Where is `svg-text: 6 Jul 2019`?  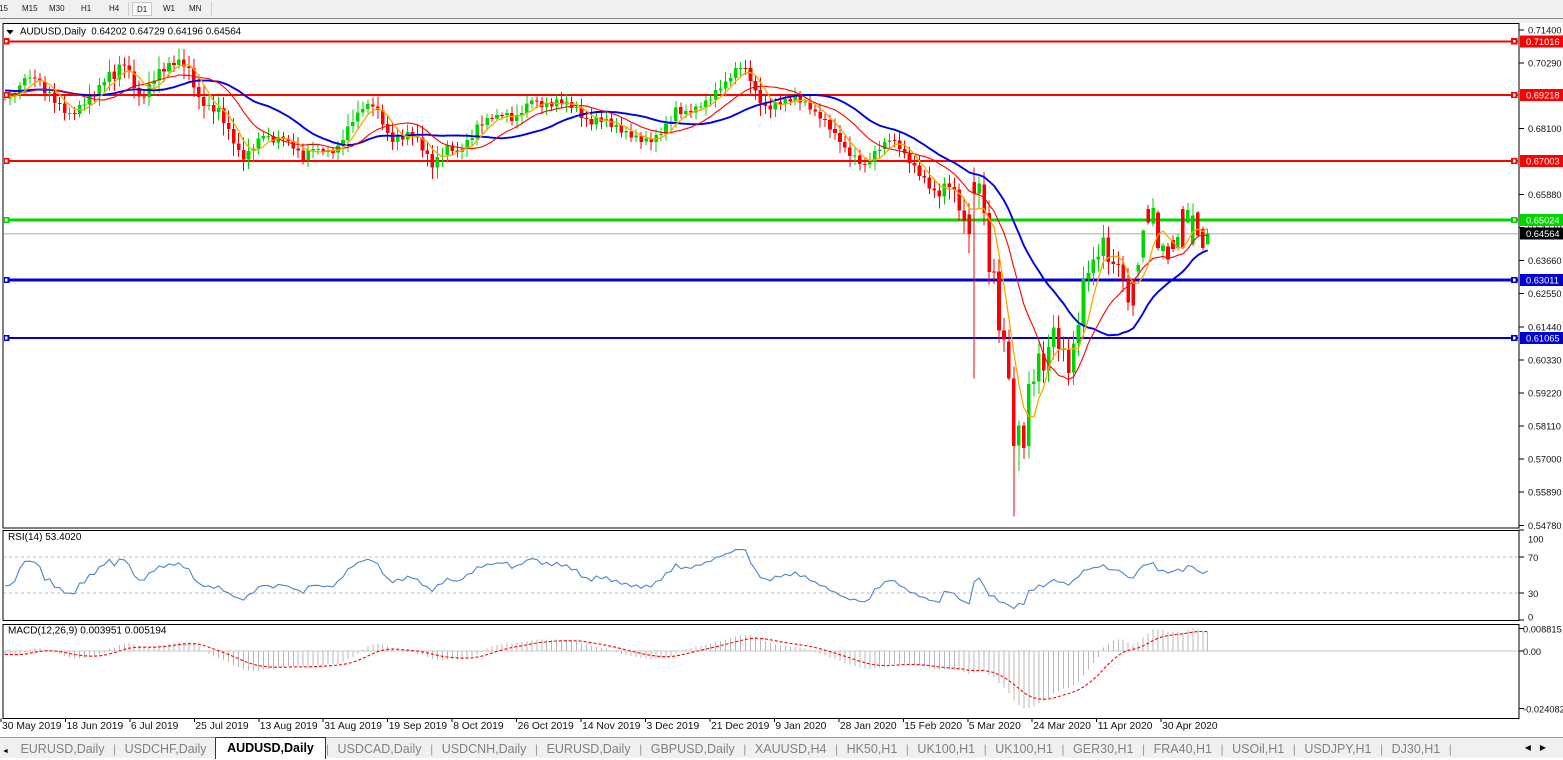
svg-text: 6 Jul 2019 is located at coordinates (155, 726).